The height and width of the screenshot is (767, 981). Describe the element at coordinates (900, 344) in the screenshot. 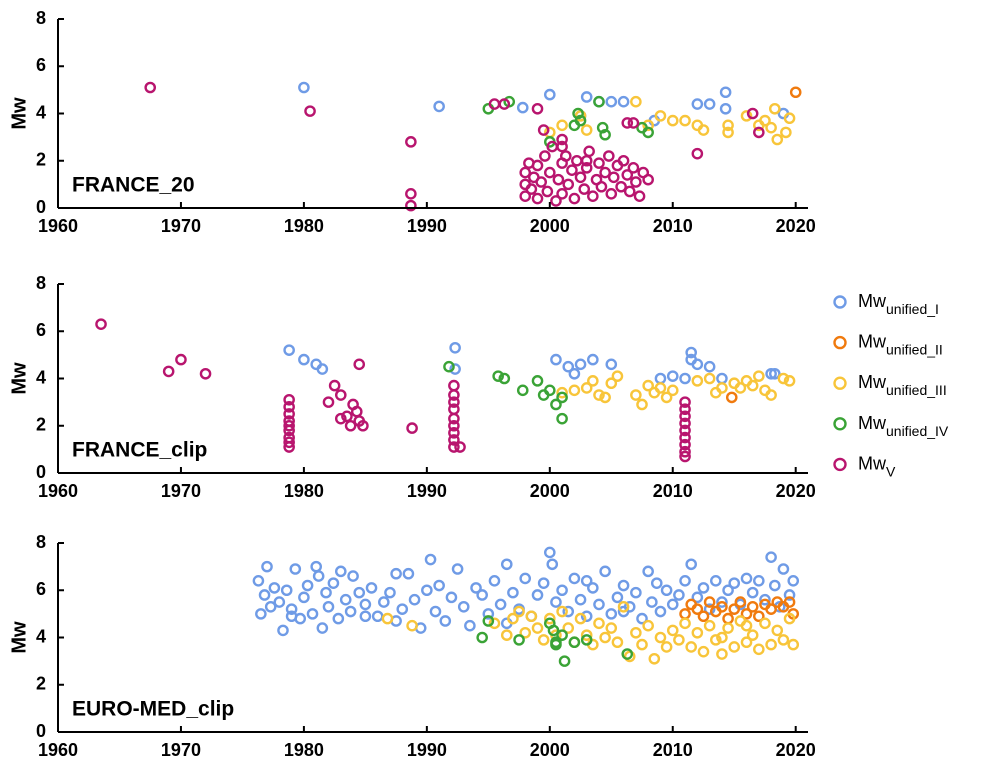

I see `legend-label: Mwunified_II` at that location.